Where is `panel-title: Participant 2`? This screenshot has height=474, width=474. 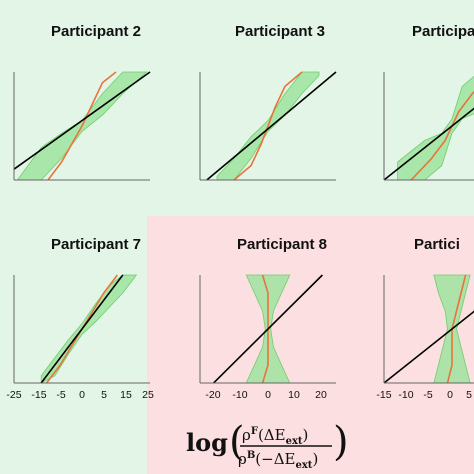
panel-title: Participant 2 is located at coordinates (96, 31).